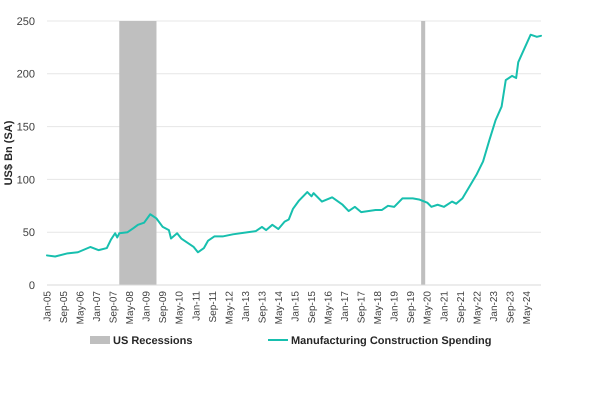 This screenshot has height=393, width=594. I want to click on x-tick-label: Sep-15, so click(312, 307).